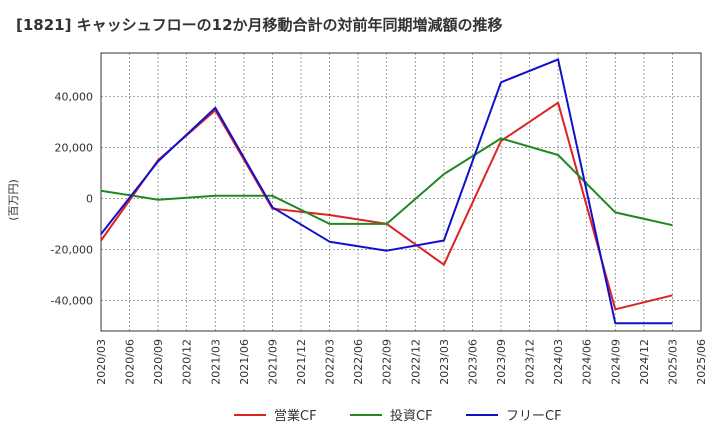 Image resolution: width=720 pixels, height=440 pixels. Describe the element at coordinates (74, 96) in the screenshot. I see `y-tick-label: 40,000` at that location.